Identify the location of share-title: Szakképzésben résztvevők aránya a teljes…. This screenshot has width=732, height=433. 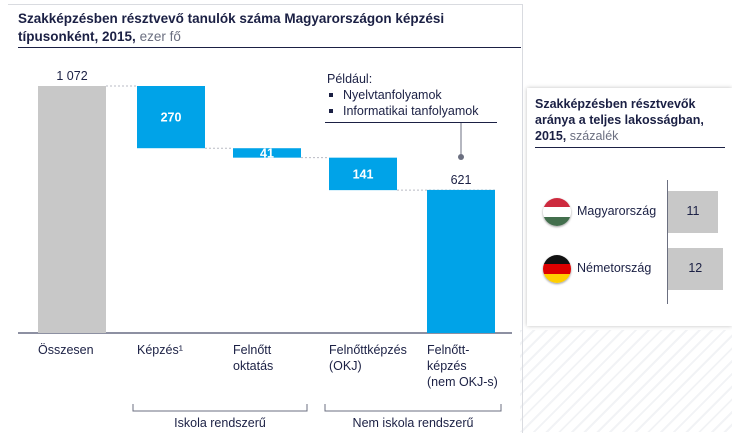
(631, 120).